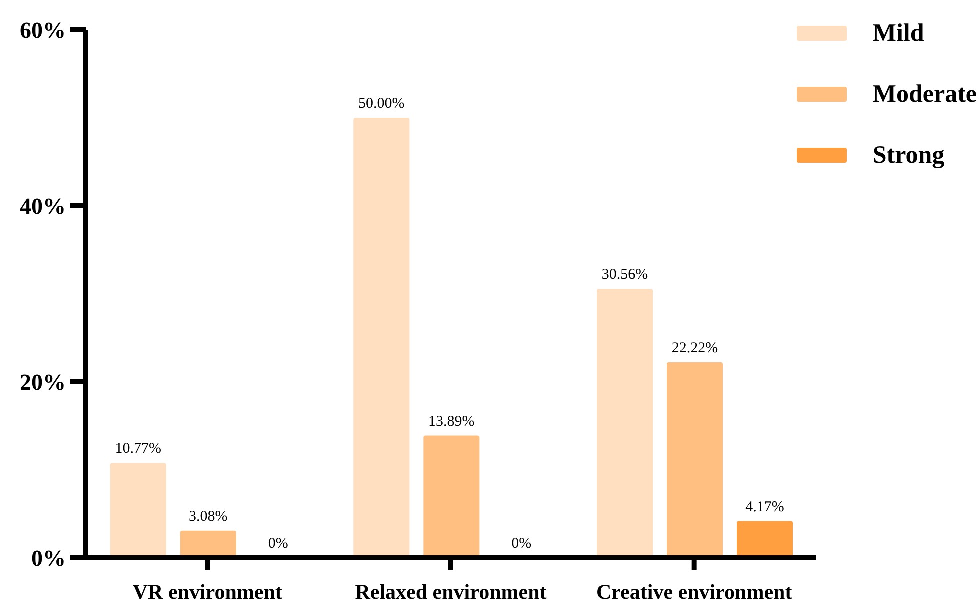  What do you see at coordinates (207, 592) in the screenshot?
I see `x-tick-label: VR environment` at bounding box center [207, 592].